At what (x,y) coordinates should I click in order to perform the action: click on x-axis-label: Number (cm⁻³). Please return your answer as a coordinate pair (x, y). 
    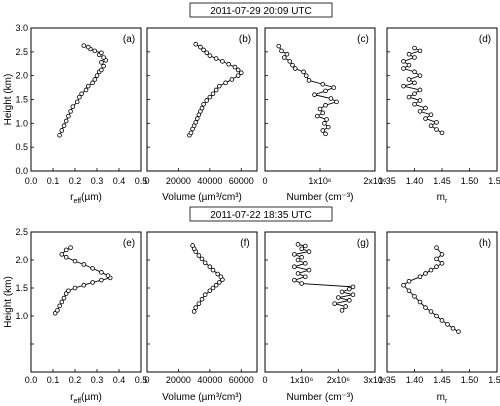
    Looking at the image, I should click on (320, 197).